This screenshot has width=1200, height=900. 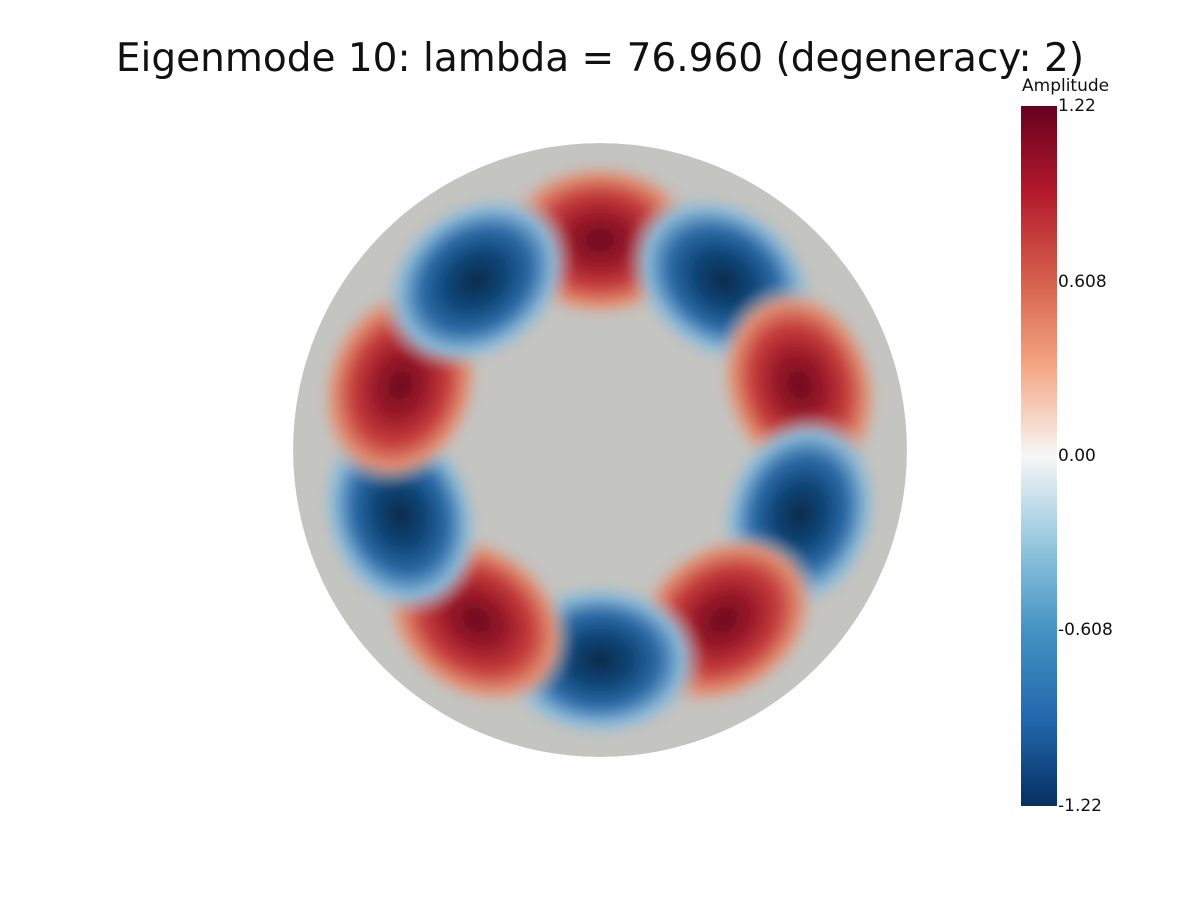 What do you see at coordinates (1066, 86) in the screenshot?
I see `colorbar-title: Amplitude` at bounding box center [1066, 86].